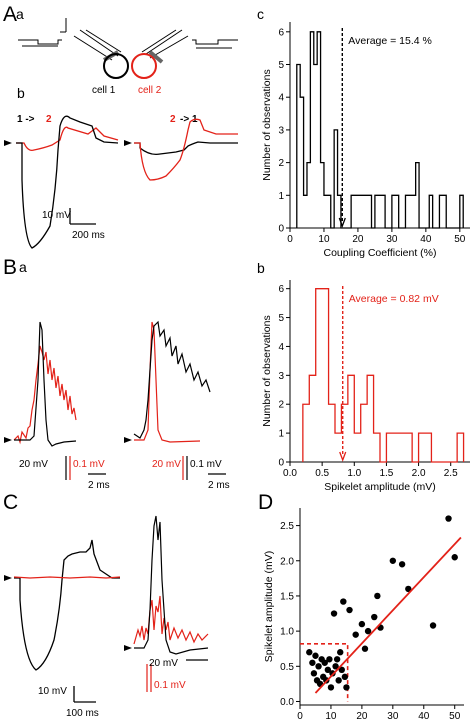  Describe the element at coordinates (424, 716) in the screenshot. I see `x-tick-label: 40` at that location.